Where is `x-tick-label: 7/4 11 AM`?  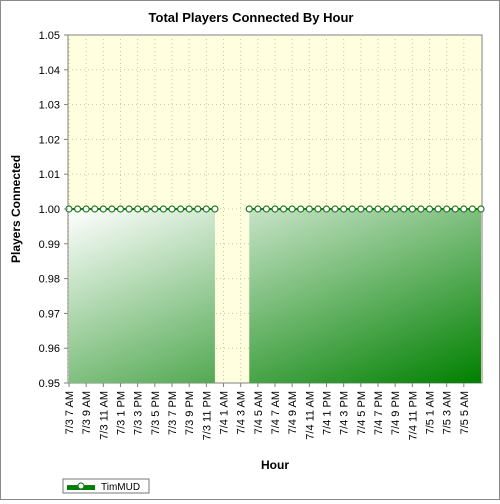
x-tick-label: 7/4 11 AM is located at coordinates (310, 415).